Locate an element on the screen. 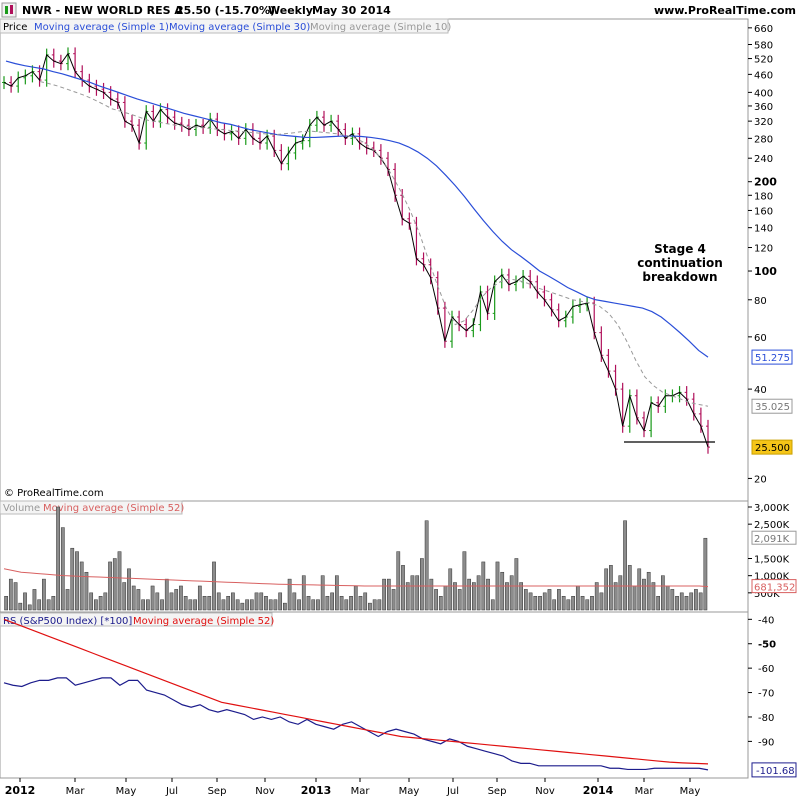 The image size is (800, 800). legend-volume-ma: Moving average (Simple 52) is located at coordinates (113, 508).